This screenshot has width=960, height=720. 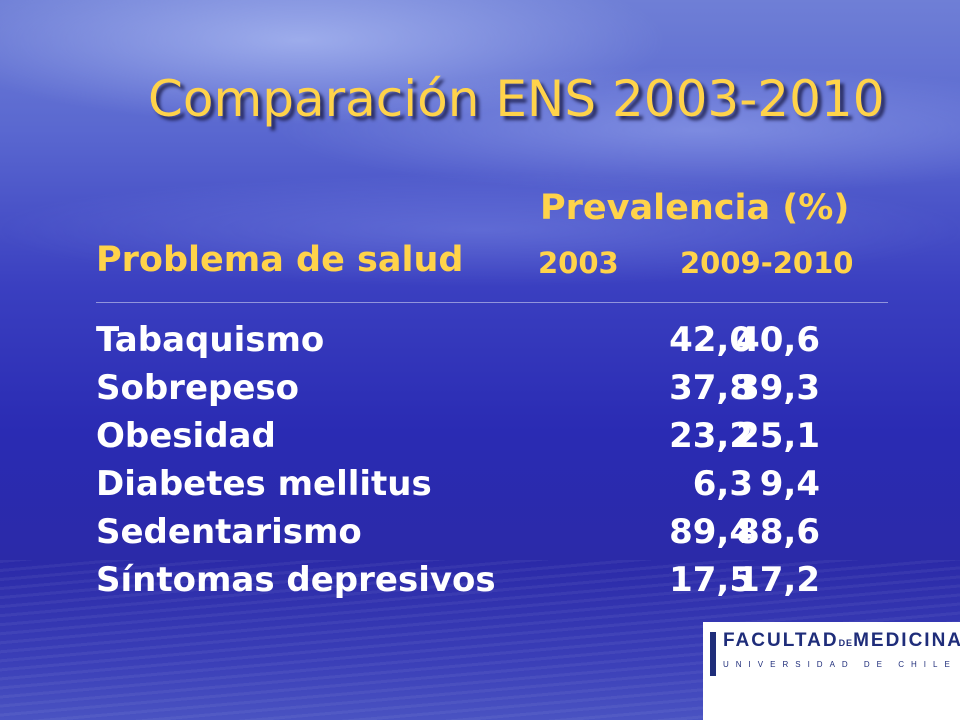 I want to click on logo-word-medicina: MEDICINA, so click(x=906, y=640).